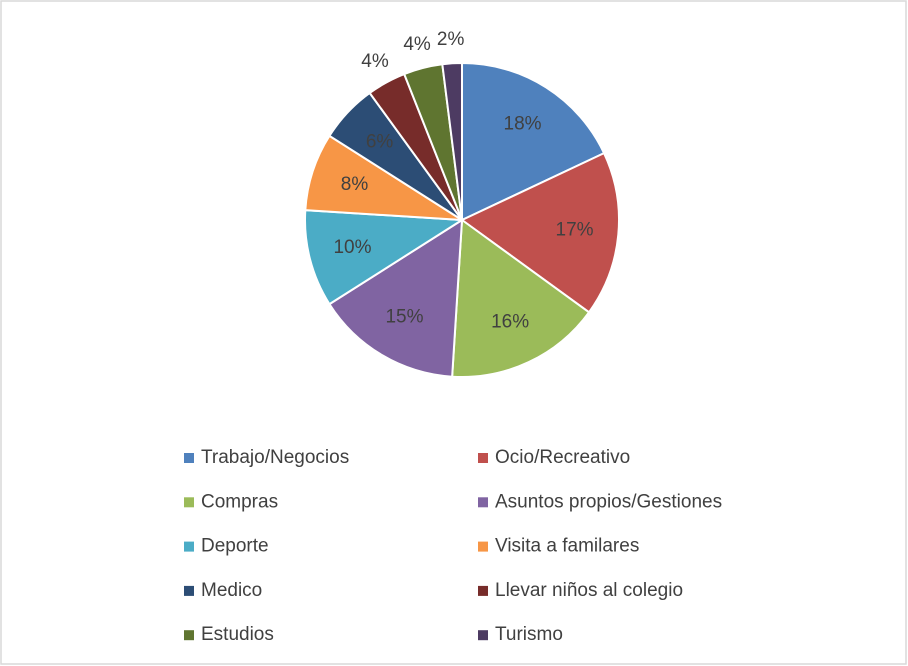 This screenshot has height=666, width=908. What do you see at coordinates (352, 247) in the screenshot?
I see `slice-label: 10%` at bounding box center [352, 247].